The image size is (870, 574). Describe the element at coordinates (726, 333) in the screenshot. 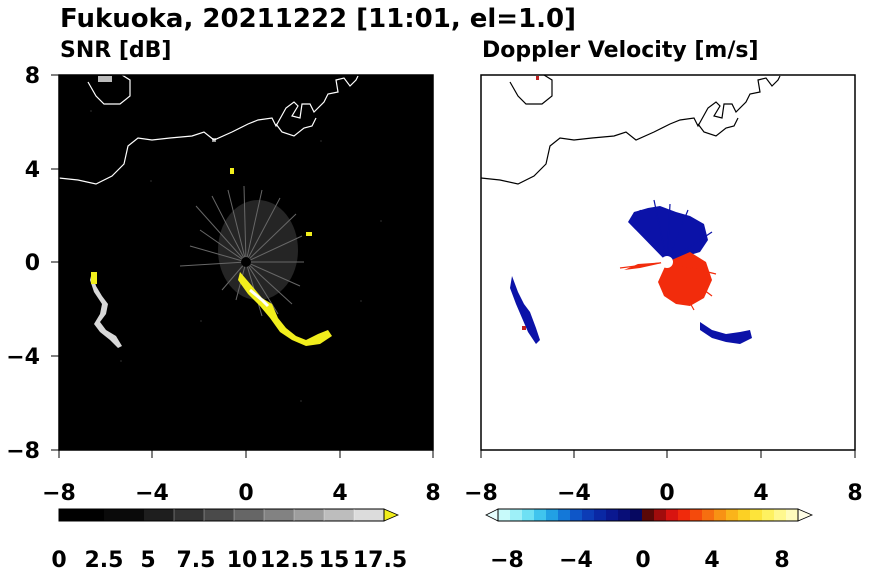

I see `velocity-band-southeast` at that location.